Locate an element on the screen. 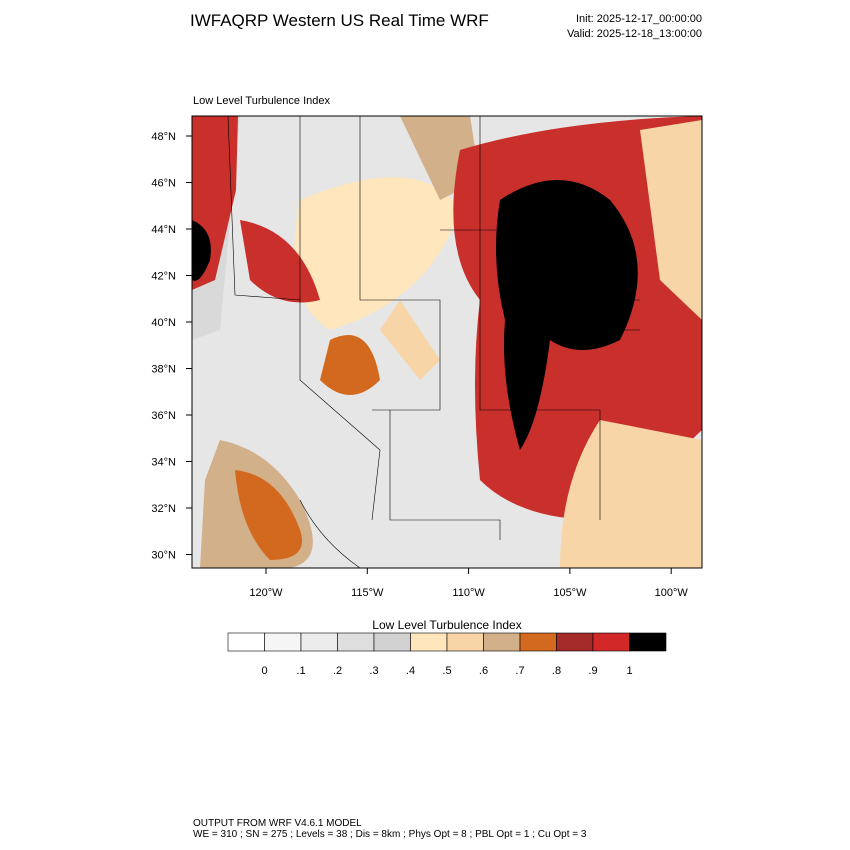 This screenshot has height=850, width=850. map-title: Low Level Turbulence Index is located at coordinates (261, 101).